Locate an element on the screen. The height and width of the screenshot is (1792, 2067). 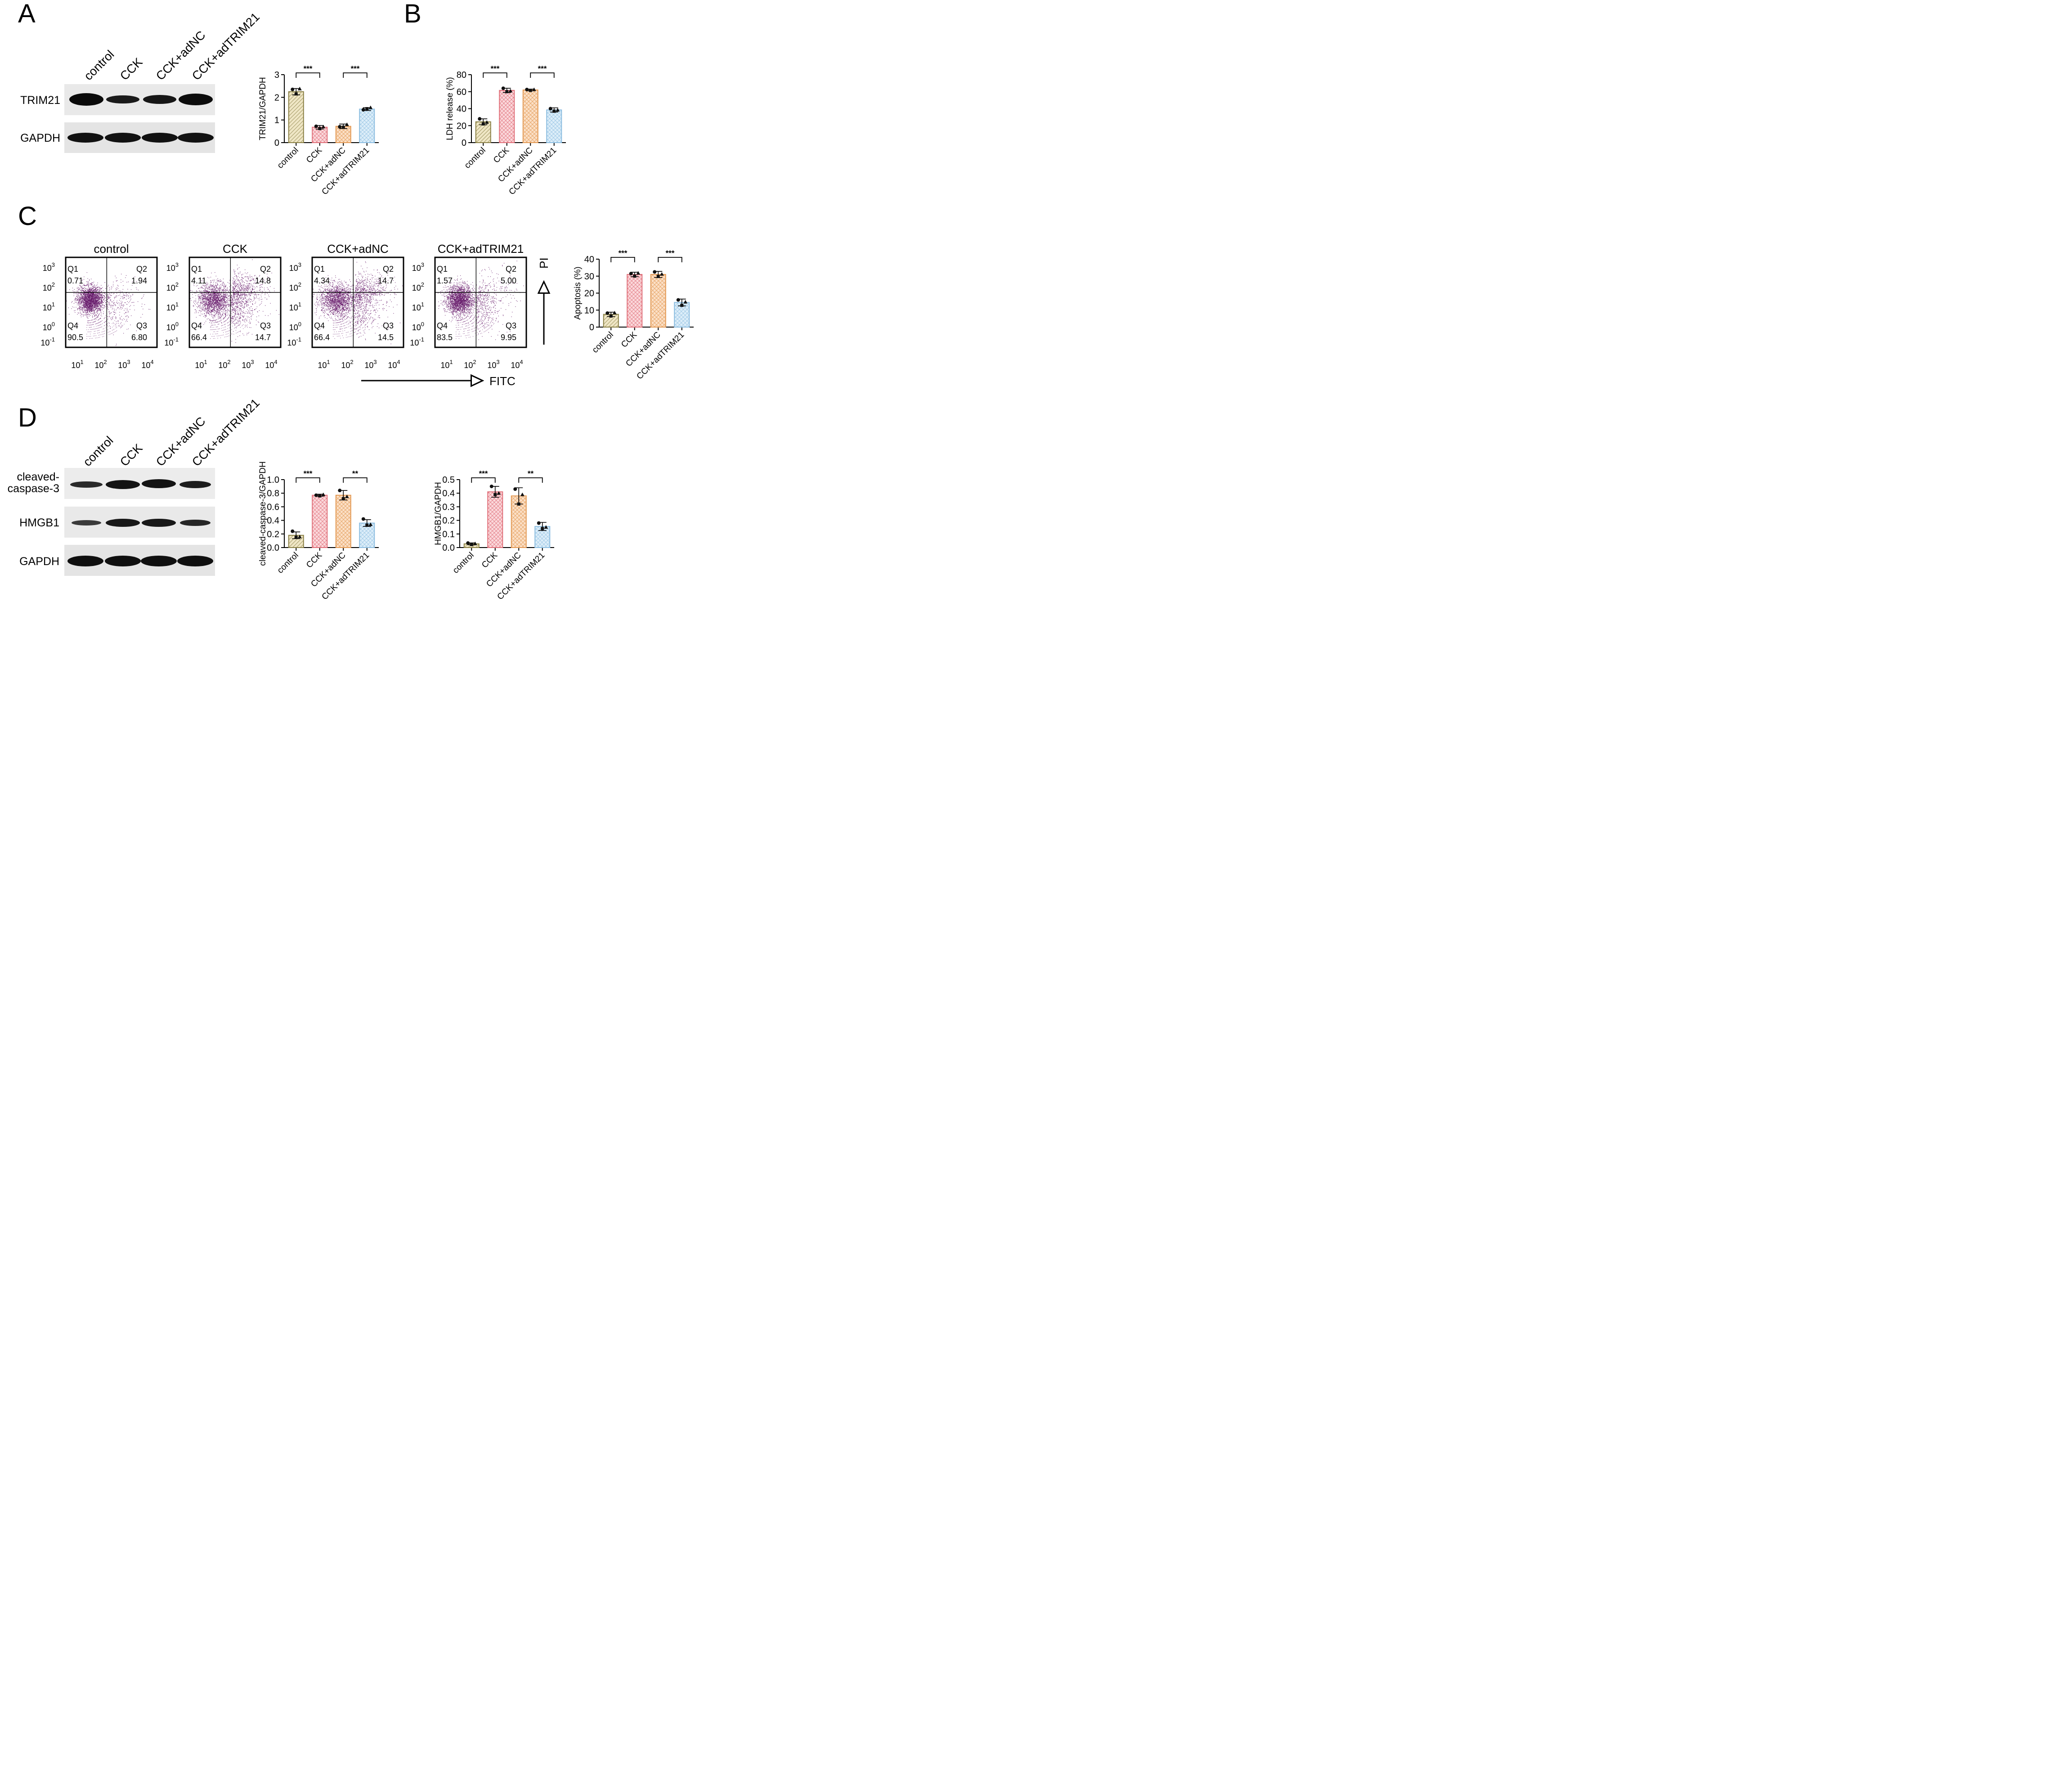
panel-letter-a: A is located at coordinates (27, 14).